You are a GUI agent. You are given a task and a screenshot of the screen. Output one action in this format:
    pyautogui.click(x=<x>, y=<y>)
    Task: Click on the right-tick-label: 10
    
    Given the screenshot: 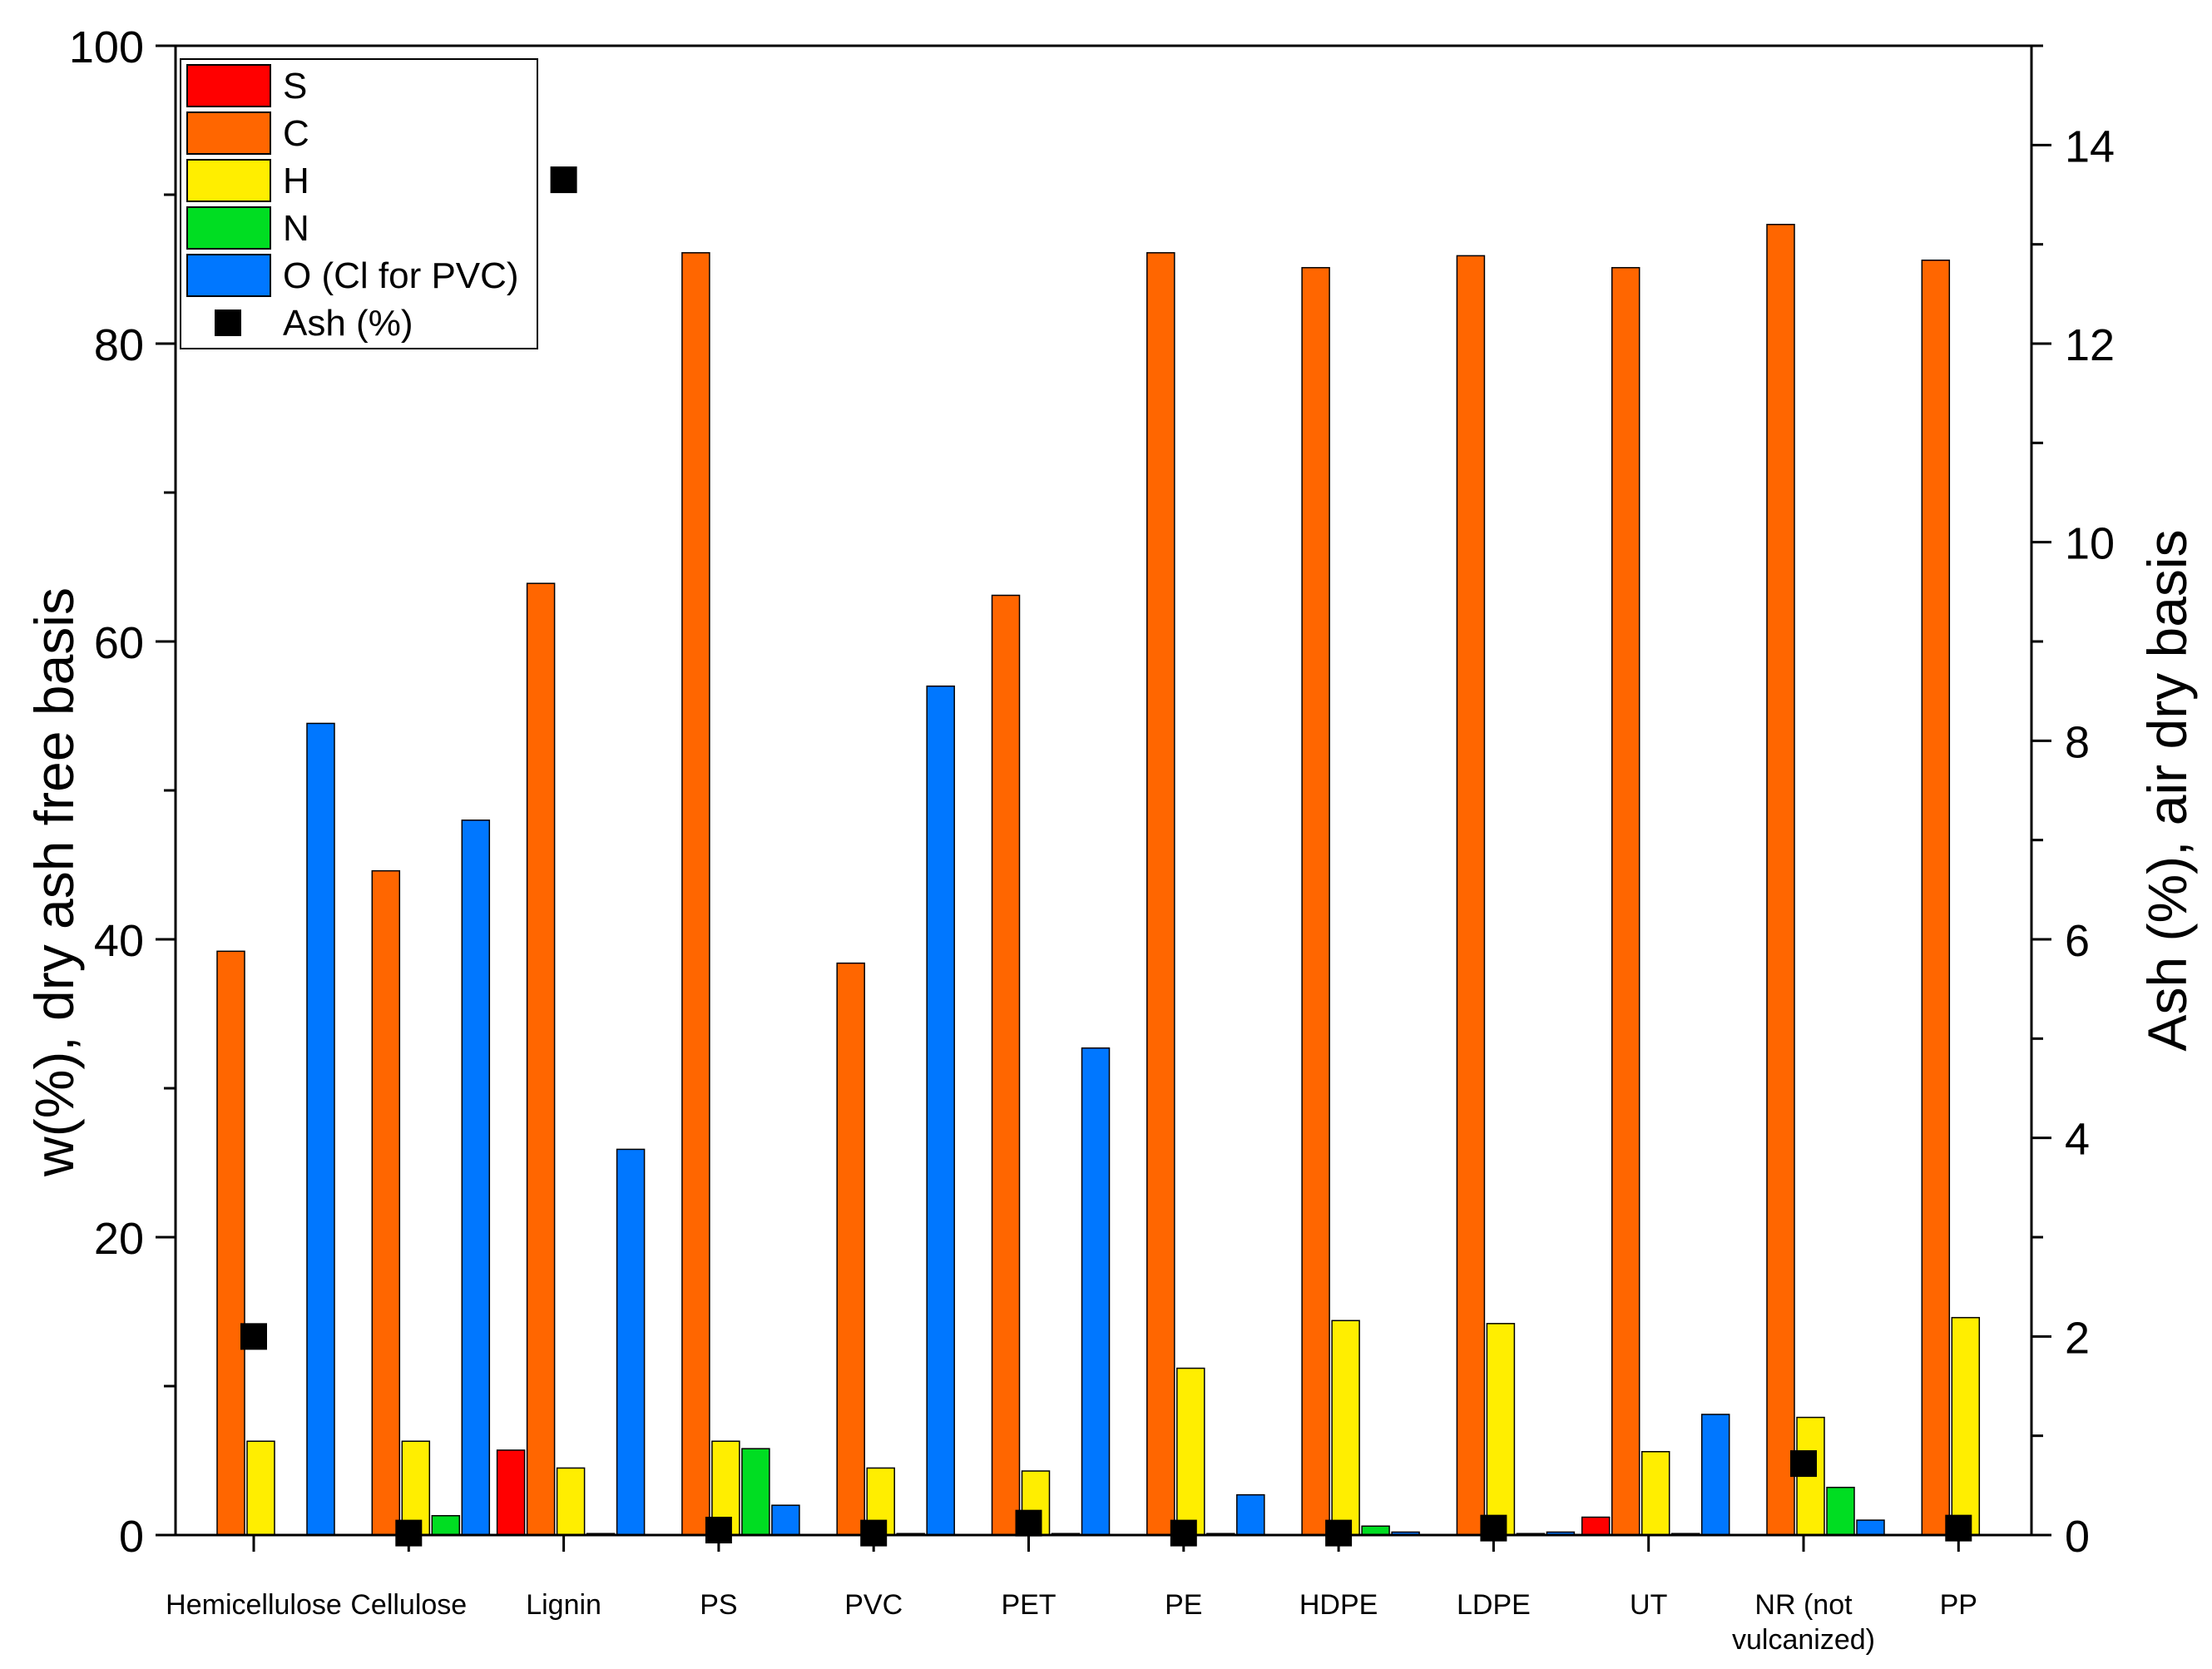 What is the action you would take?
    pyautogui.click(x=2090, y=544)
    